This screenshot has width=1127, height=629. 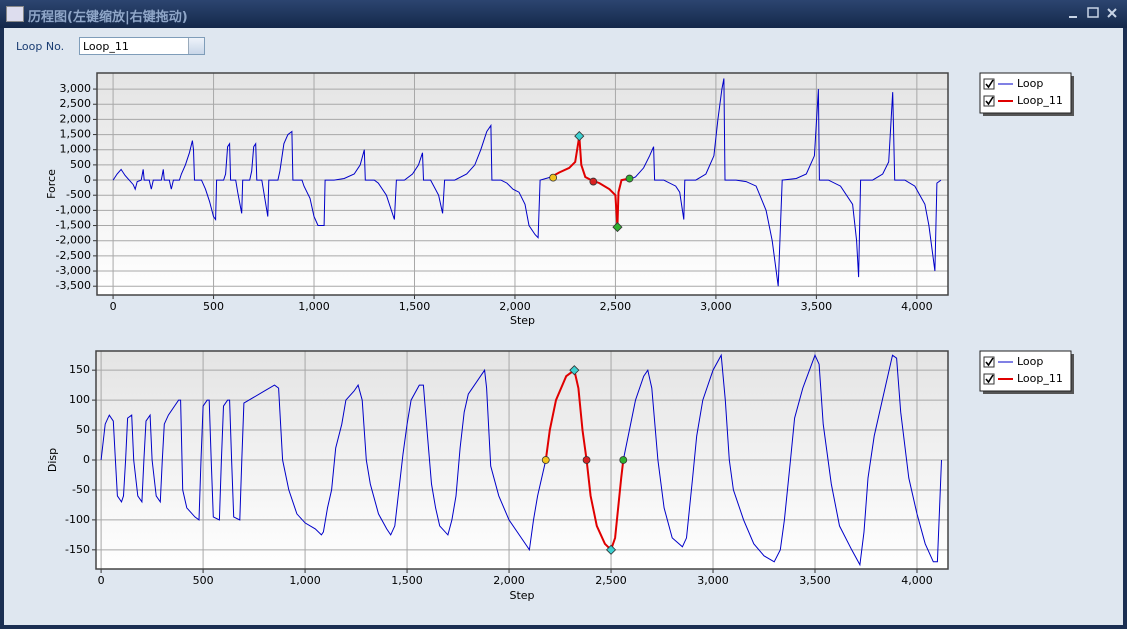 What do you see at coordinates (1093, 13) in the screenshot?
I see `maximize-button` at bounding box center [1093, 13].